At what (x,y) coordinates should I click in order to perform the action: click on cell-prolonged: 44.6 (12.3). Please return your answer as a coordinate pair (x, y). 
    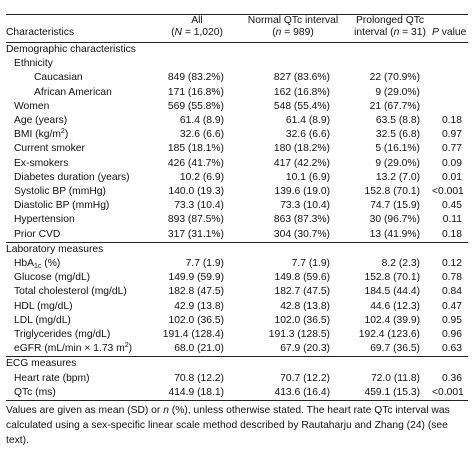
    Looking at the image, I should click on (395, 306).